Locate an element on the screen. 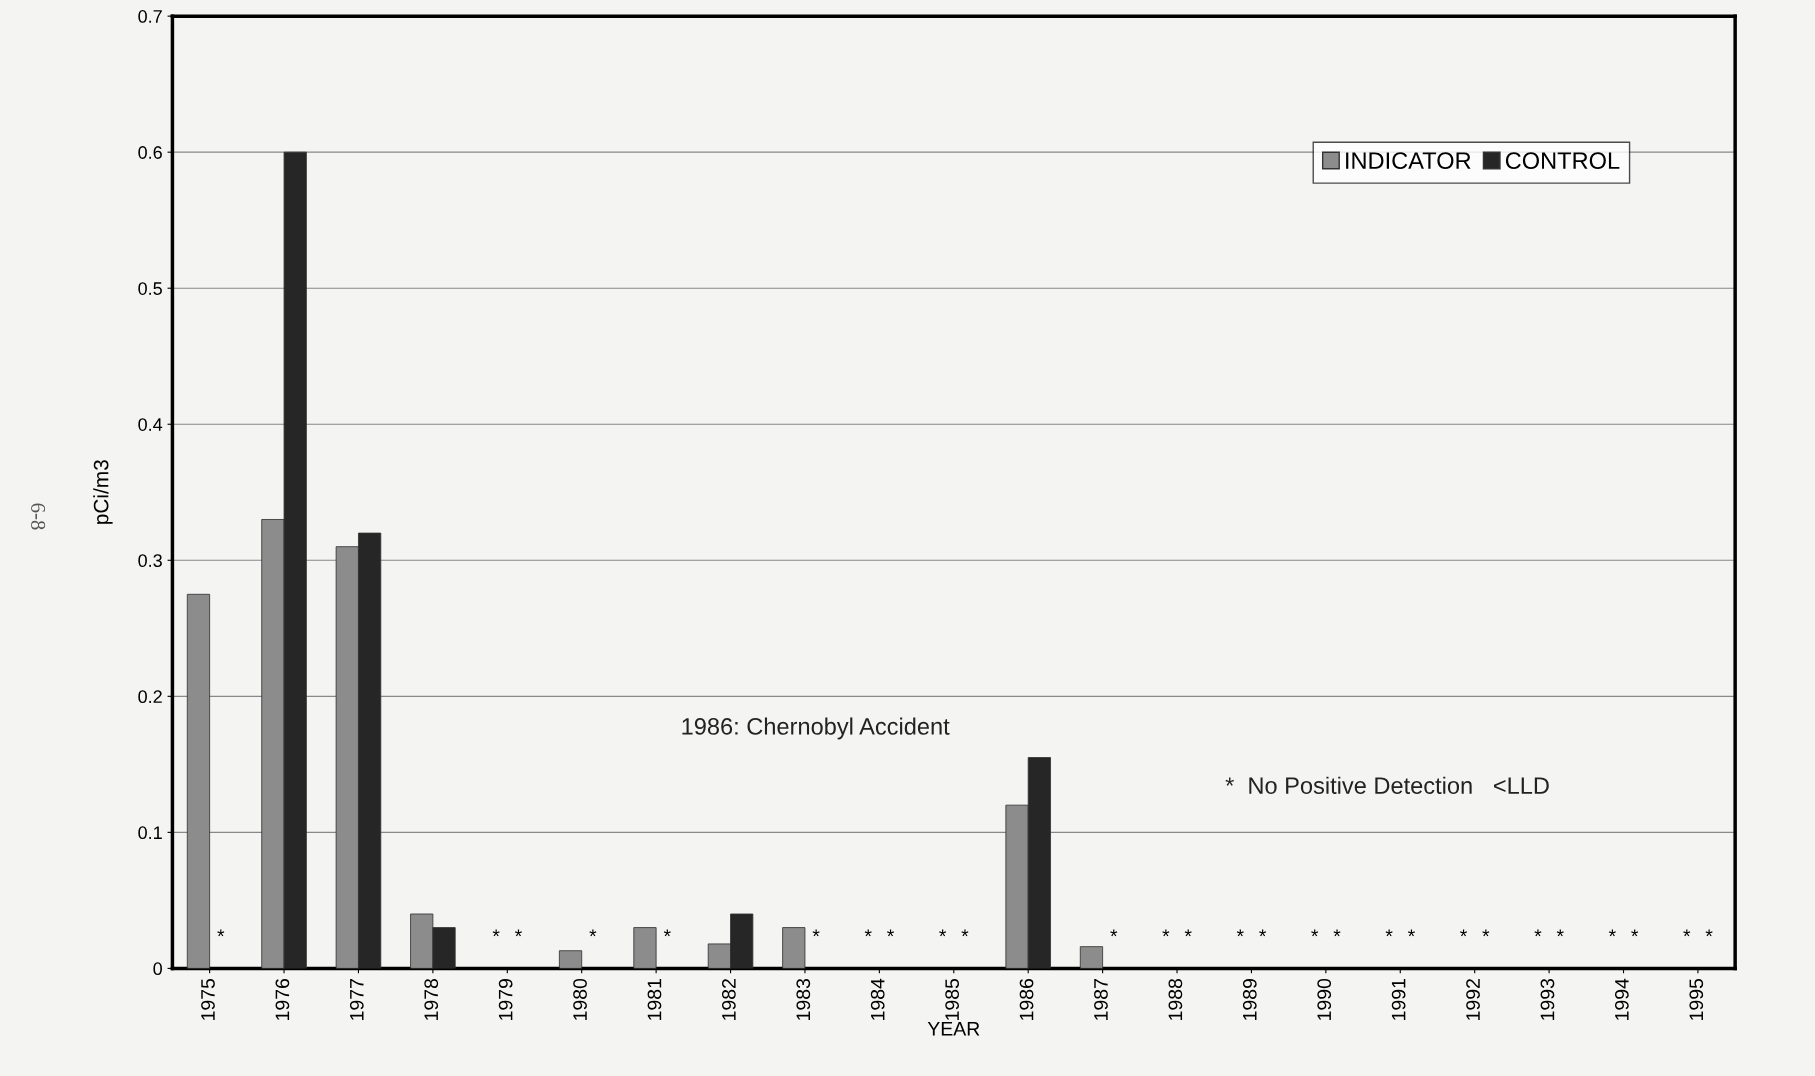 Image resolution: width=1815 pixels, height=1076 pixels. y-tick-label: 0.7 is located at coordinates (150, 16).